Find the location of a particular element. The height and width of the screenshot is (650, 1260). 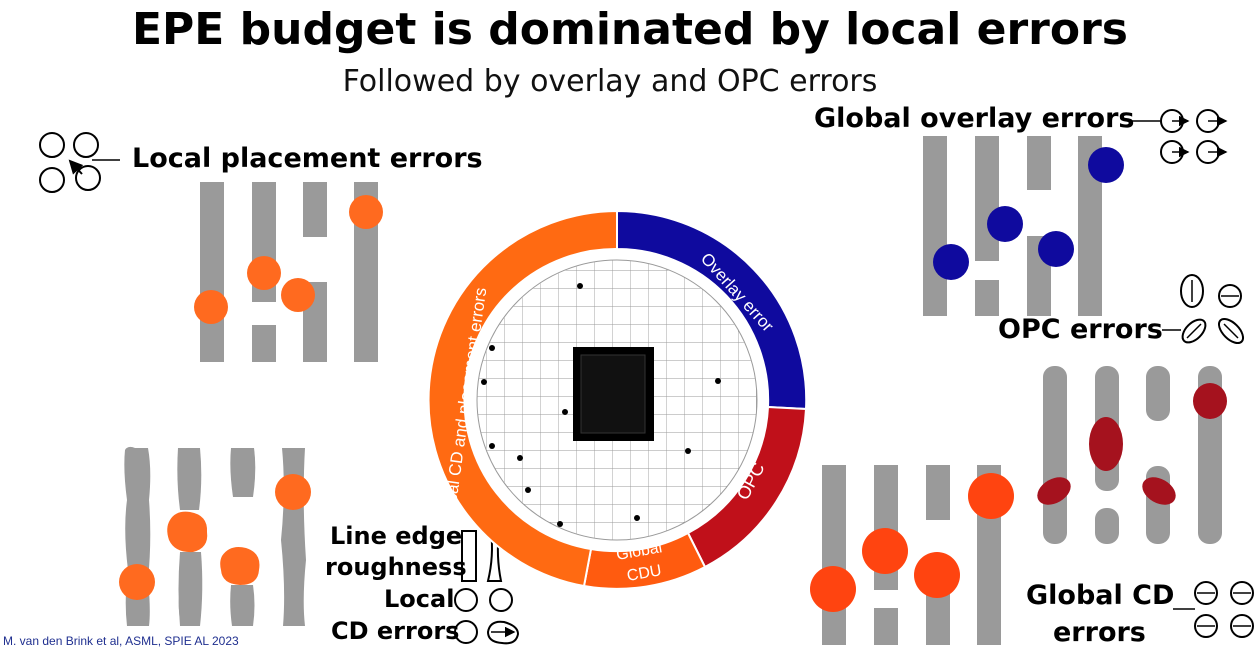

local-placement-contacts is located at coordinates (288, 259).